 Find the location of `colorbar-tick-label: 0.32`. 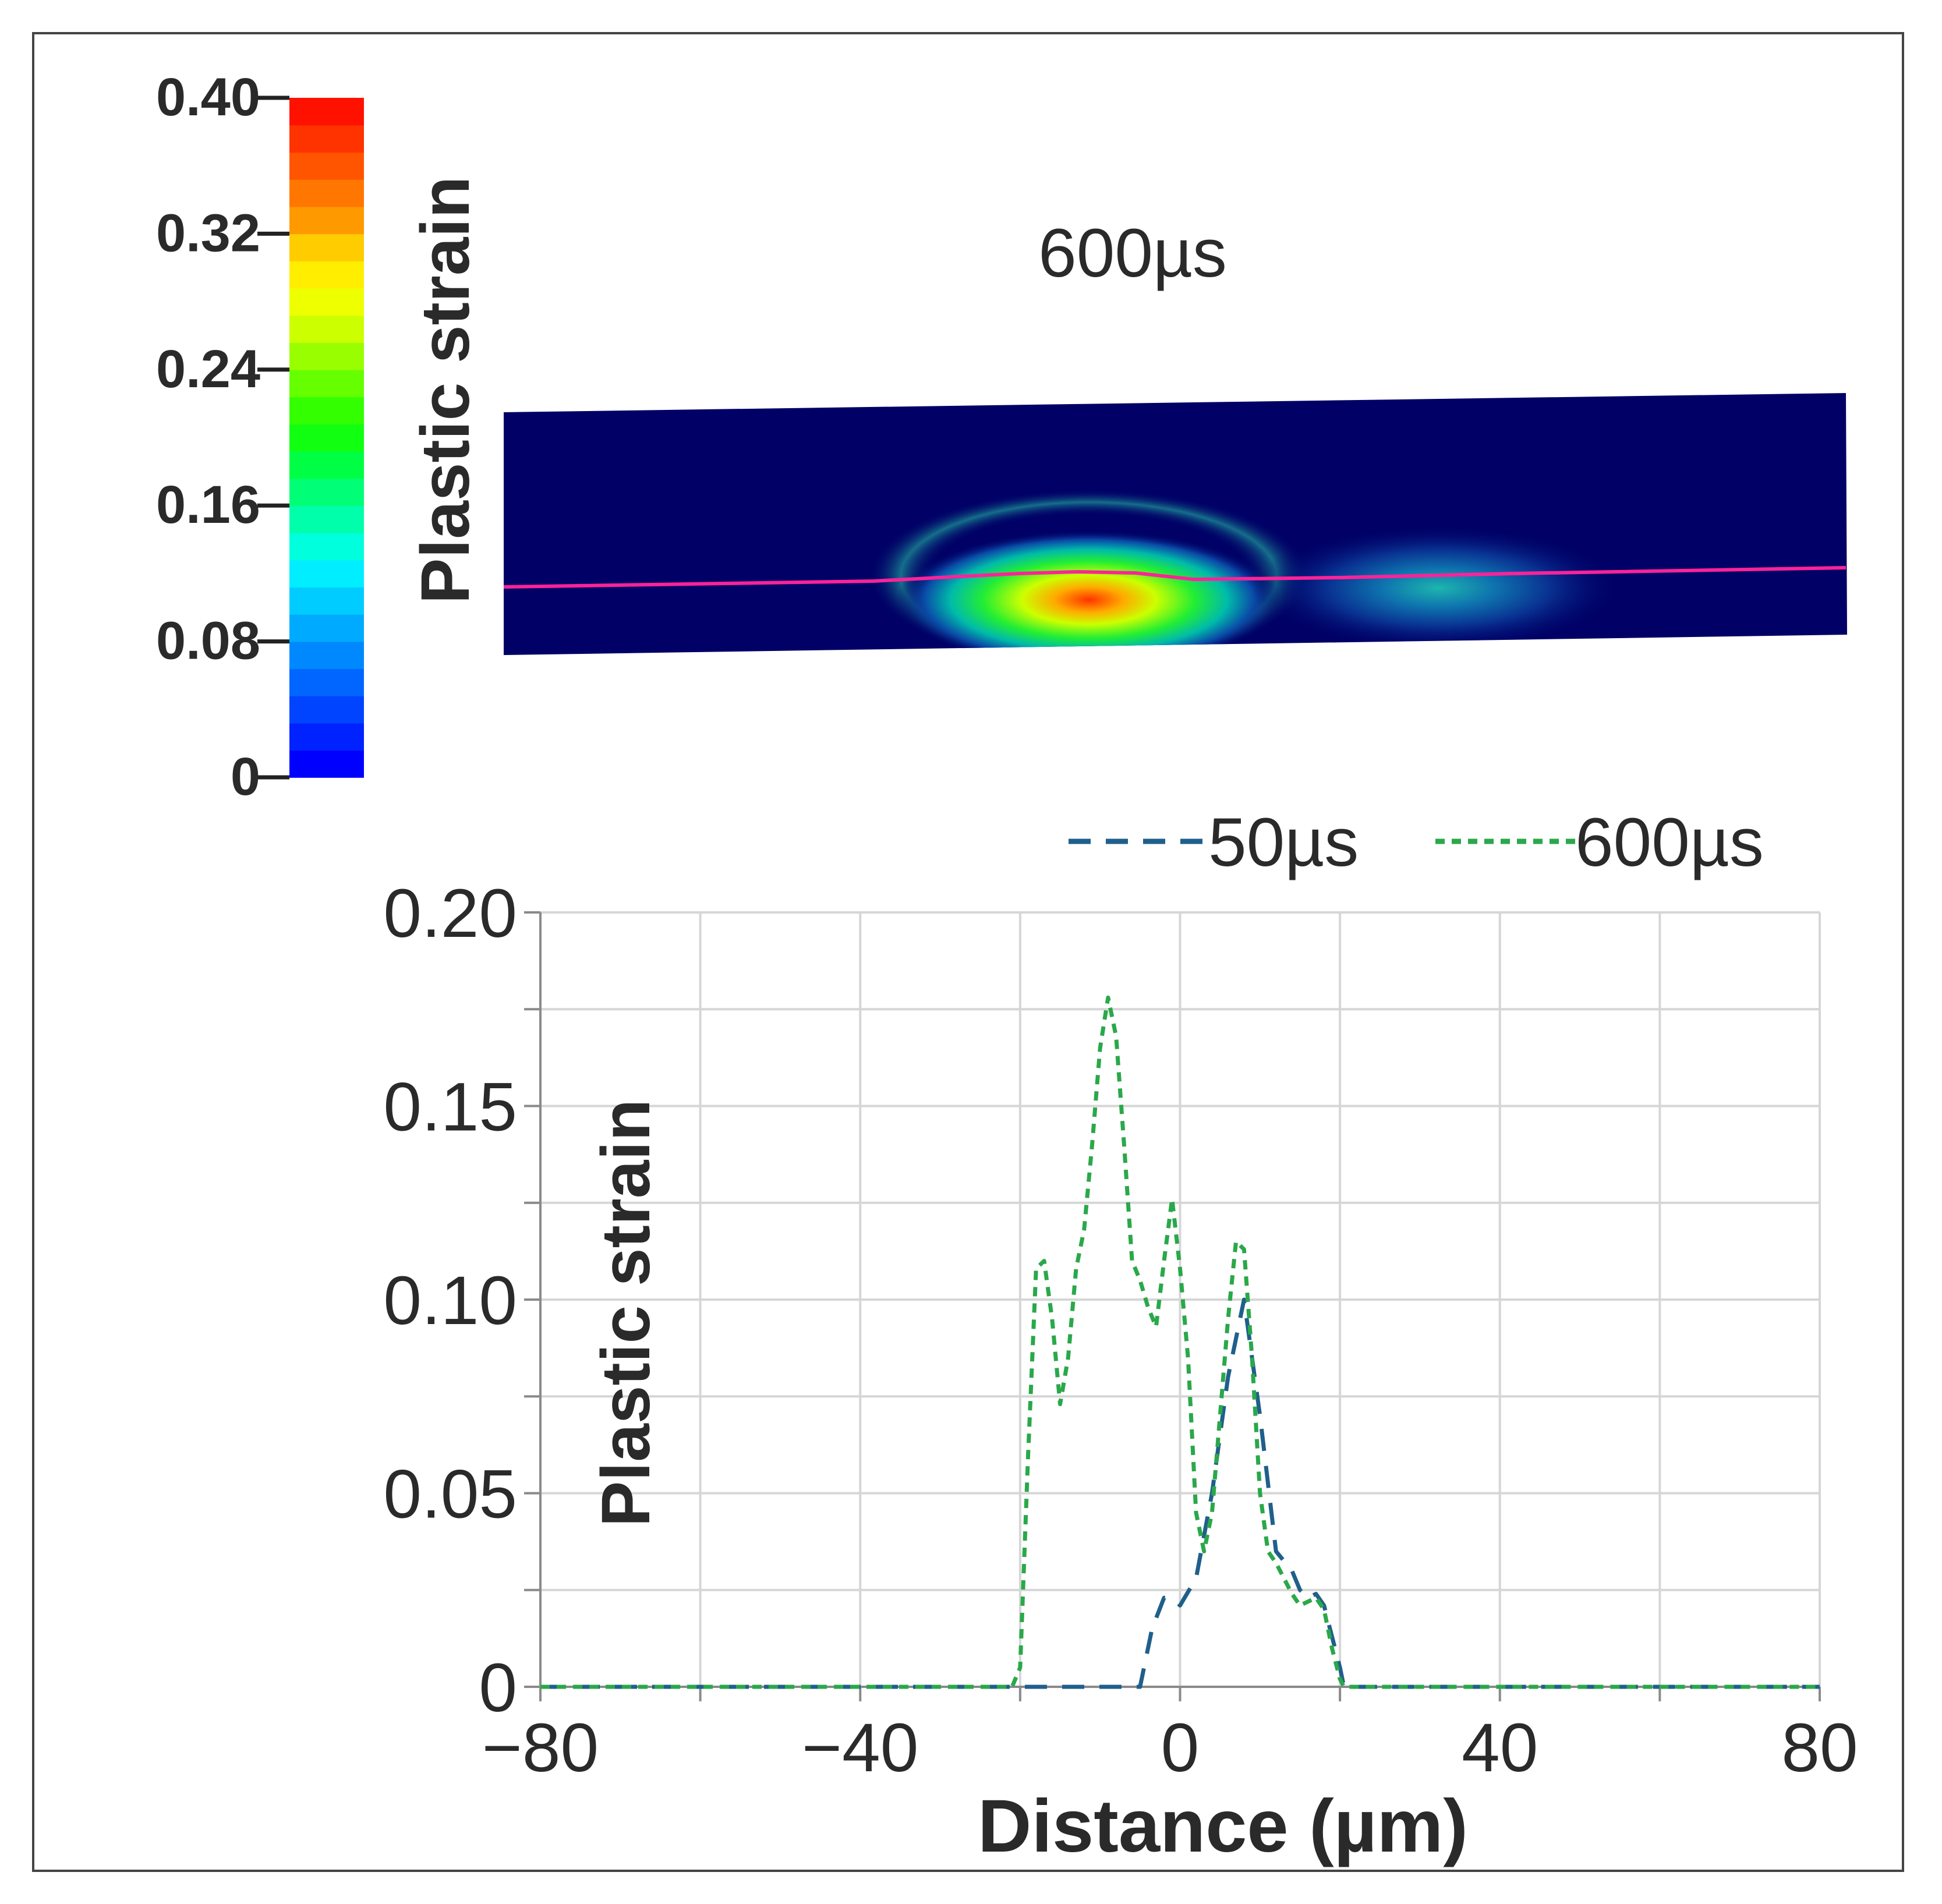

colorbar-tick-label: 0.32 is located at coordinates (208, 233).